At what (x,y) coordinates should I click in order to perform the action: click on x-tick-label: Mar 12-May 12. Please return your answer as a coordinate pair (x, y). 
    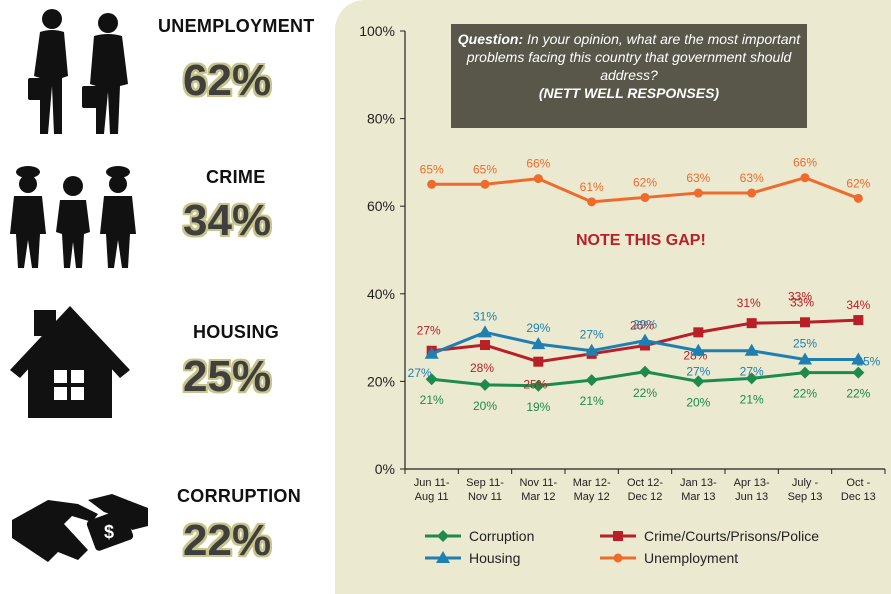
    Looking at the image, I should click on (592, 490).